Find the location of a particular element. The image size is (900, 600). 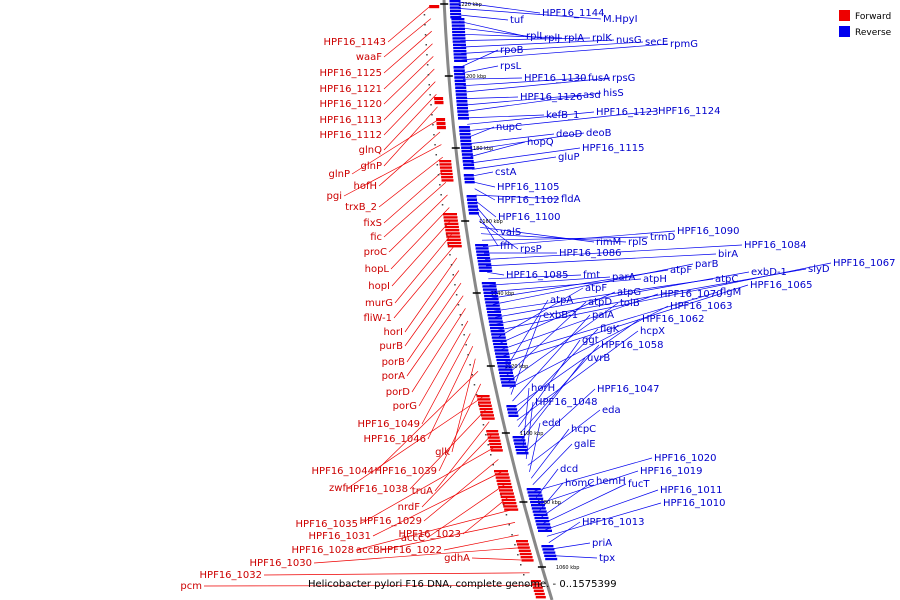

gene-label-reverse-rpla: rplA is located at coordinates (574, 38).